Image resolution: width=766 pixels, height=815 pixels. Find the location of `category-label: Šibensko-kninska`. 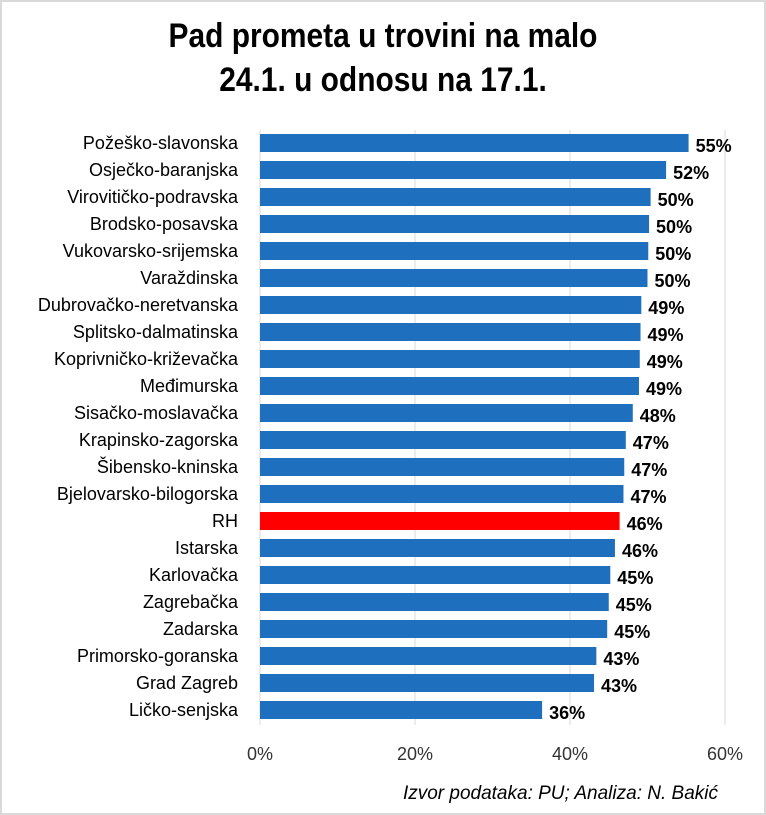

category-label: Šibensko-kninska is located at coordinates (168, 466).